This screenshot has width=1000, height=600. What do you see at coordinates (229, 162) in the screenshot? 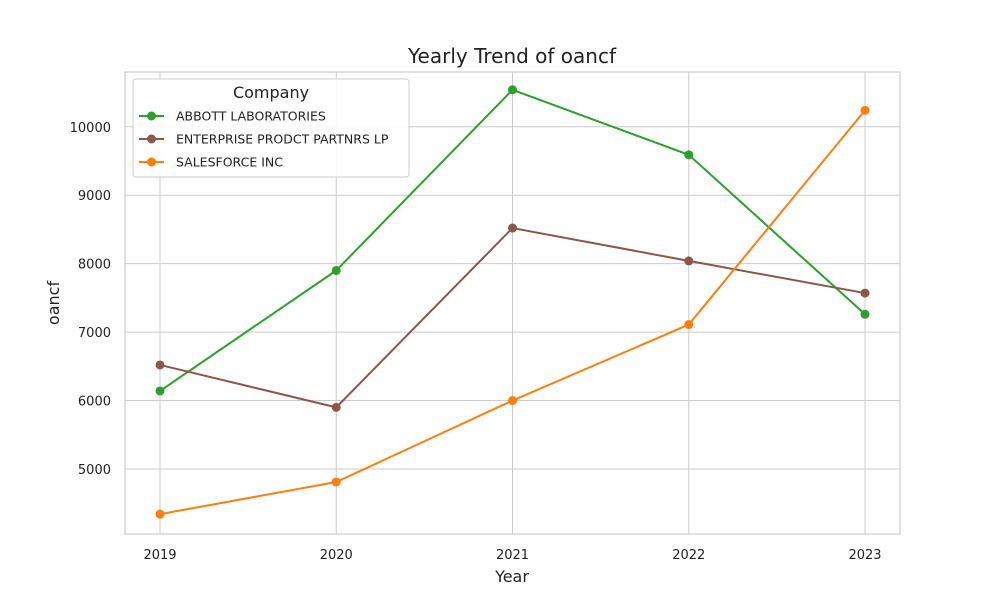
I see `legend-label: SALESFORCE INC` at bounding box center [229, 162].